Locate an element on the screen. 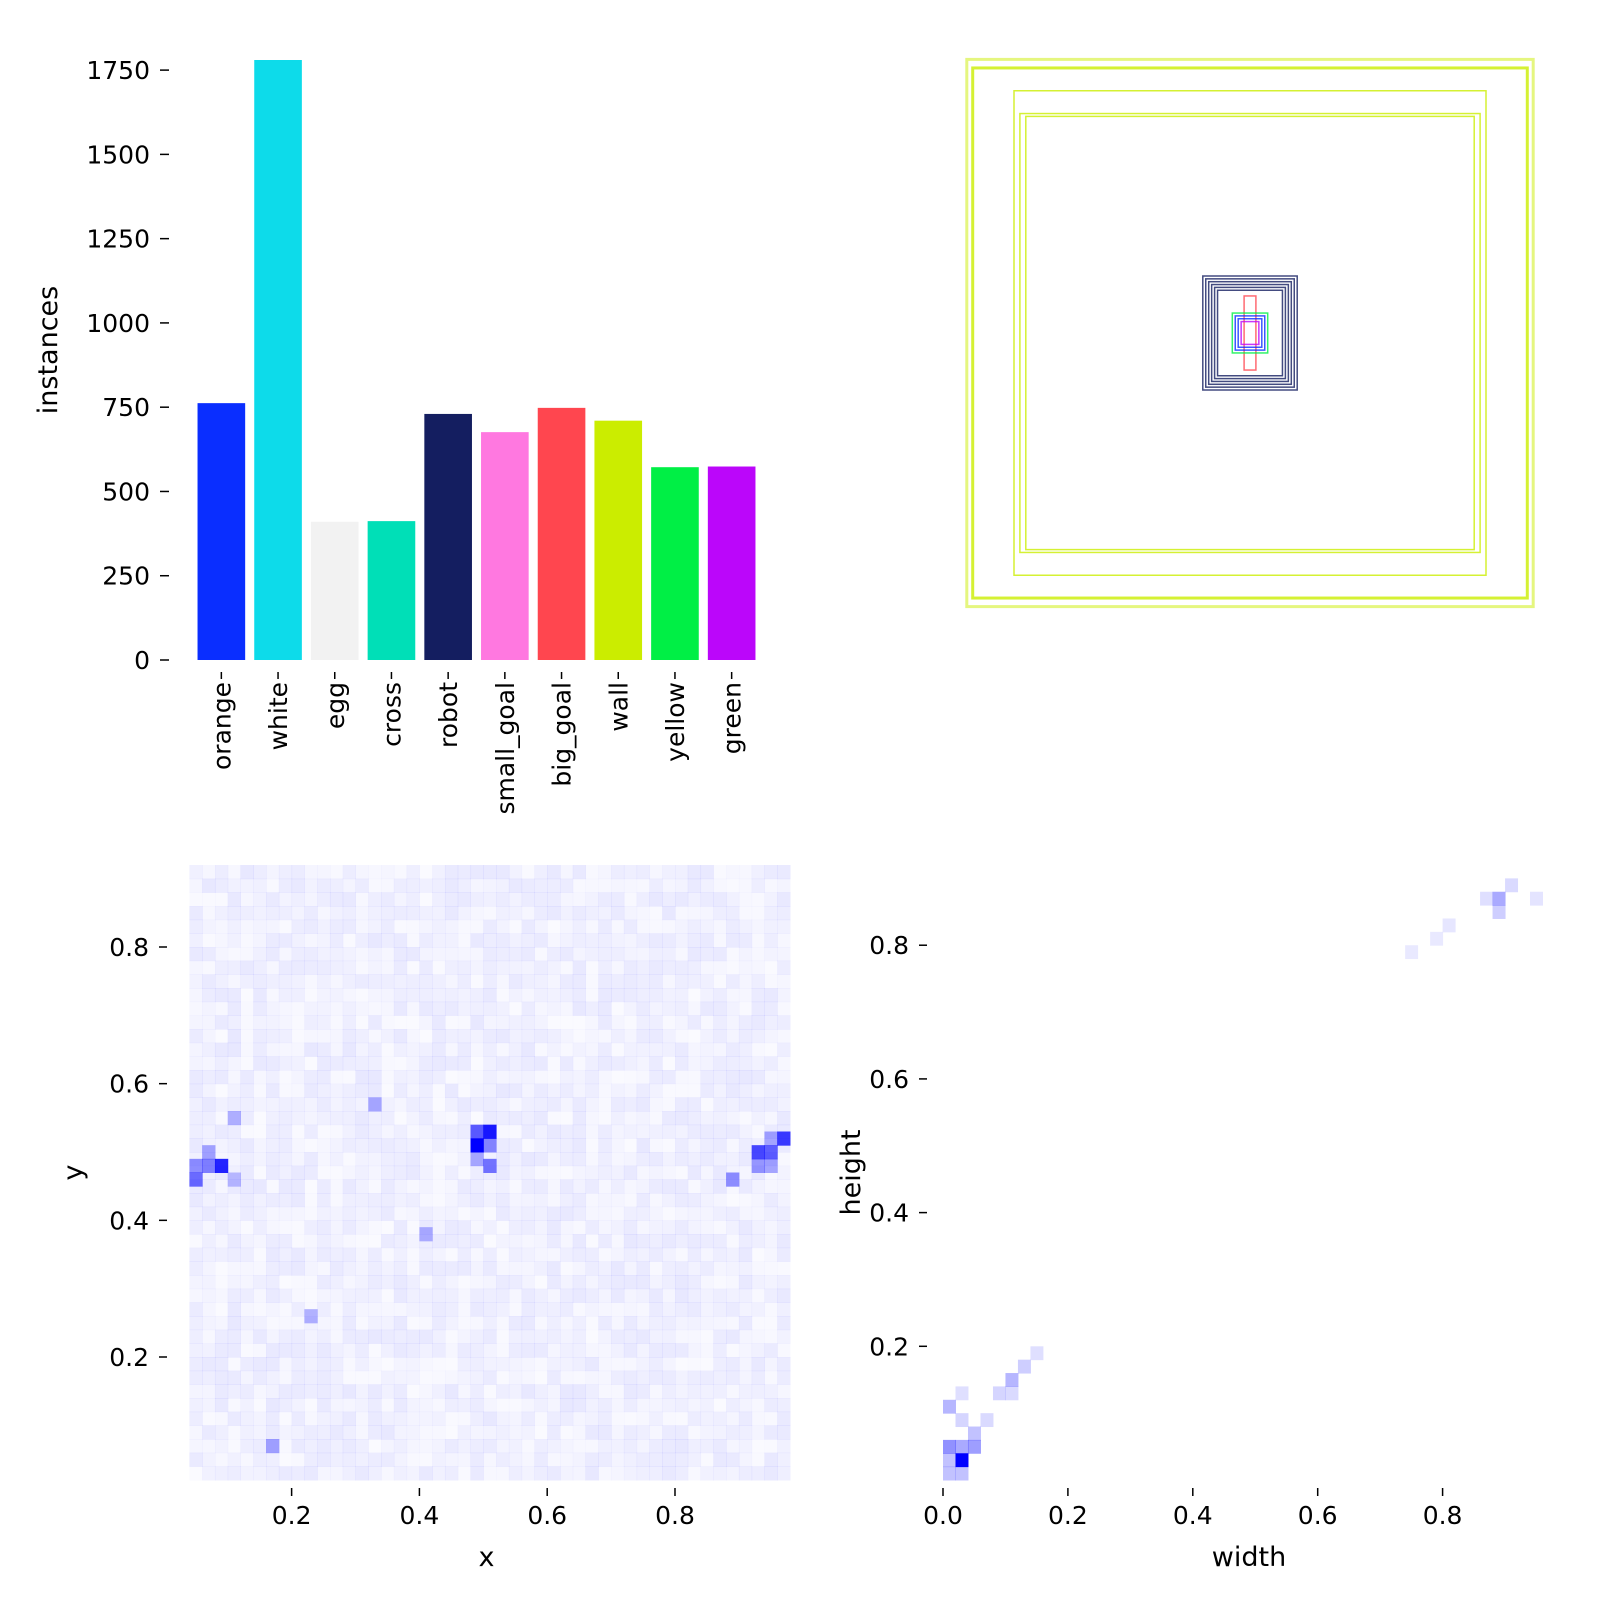  label-box is located at coordinates (1250, 333).